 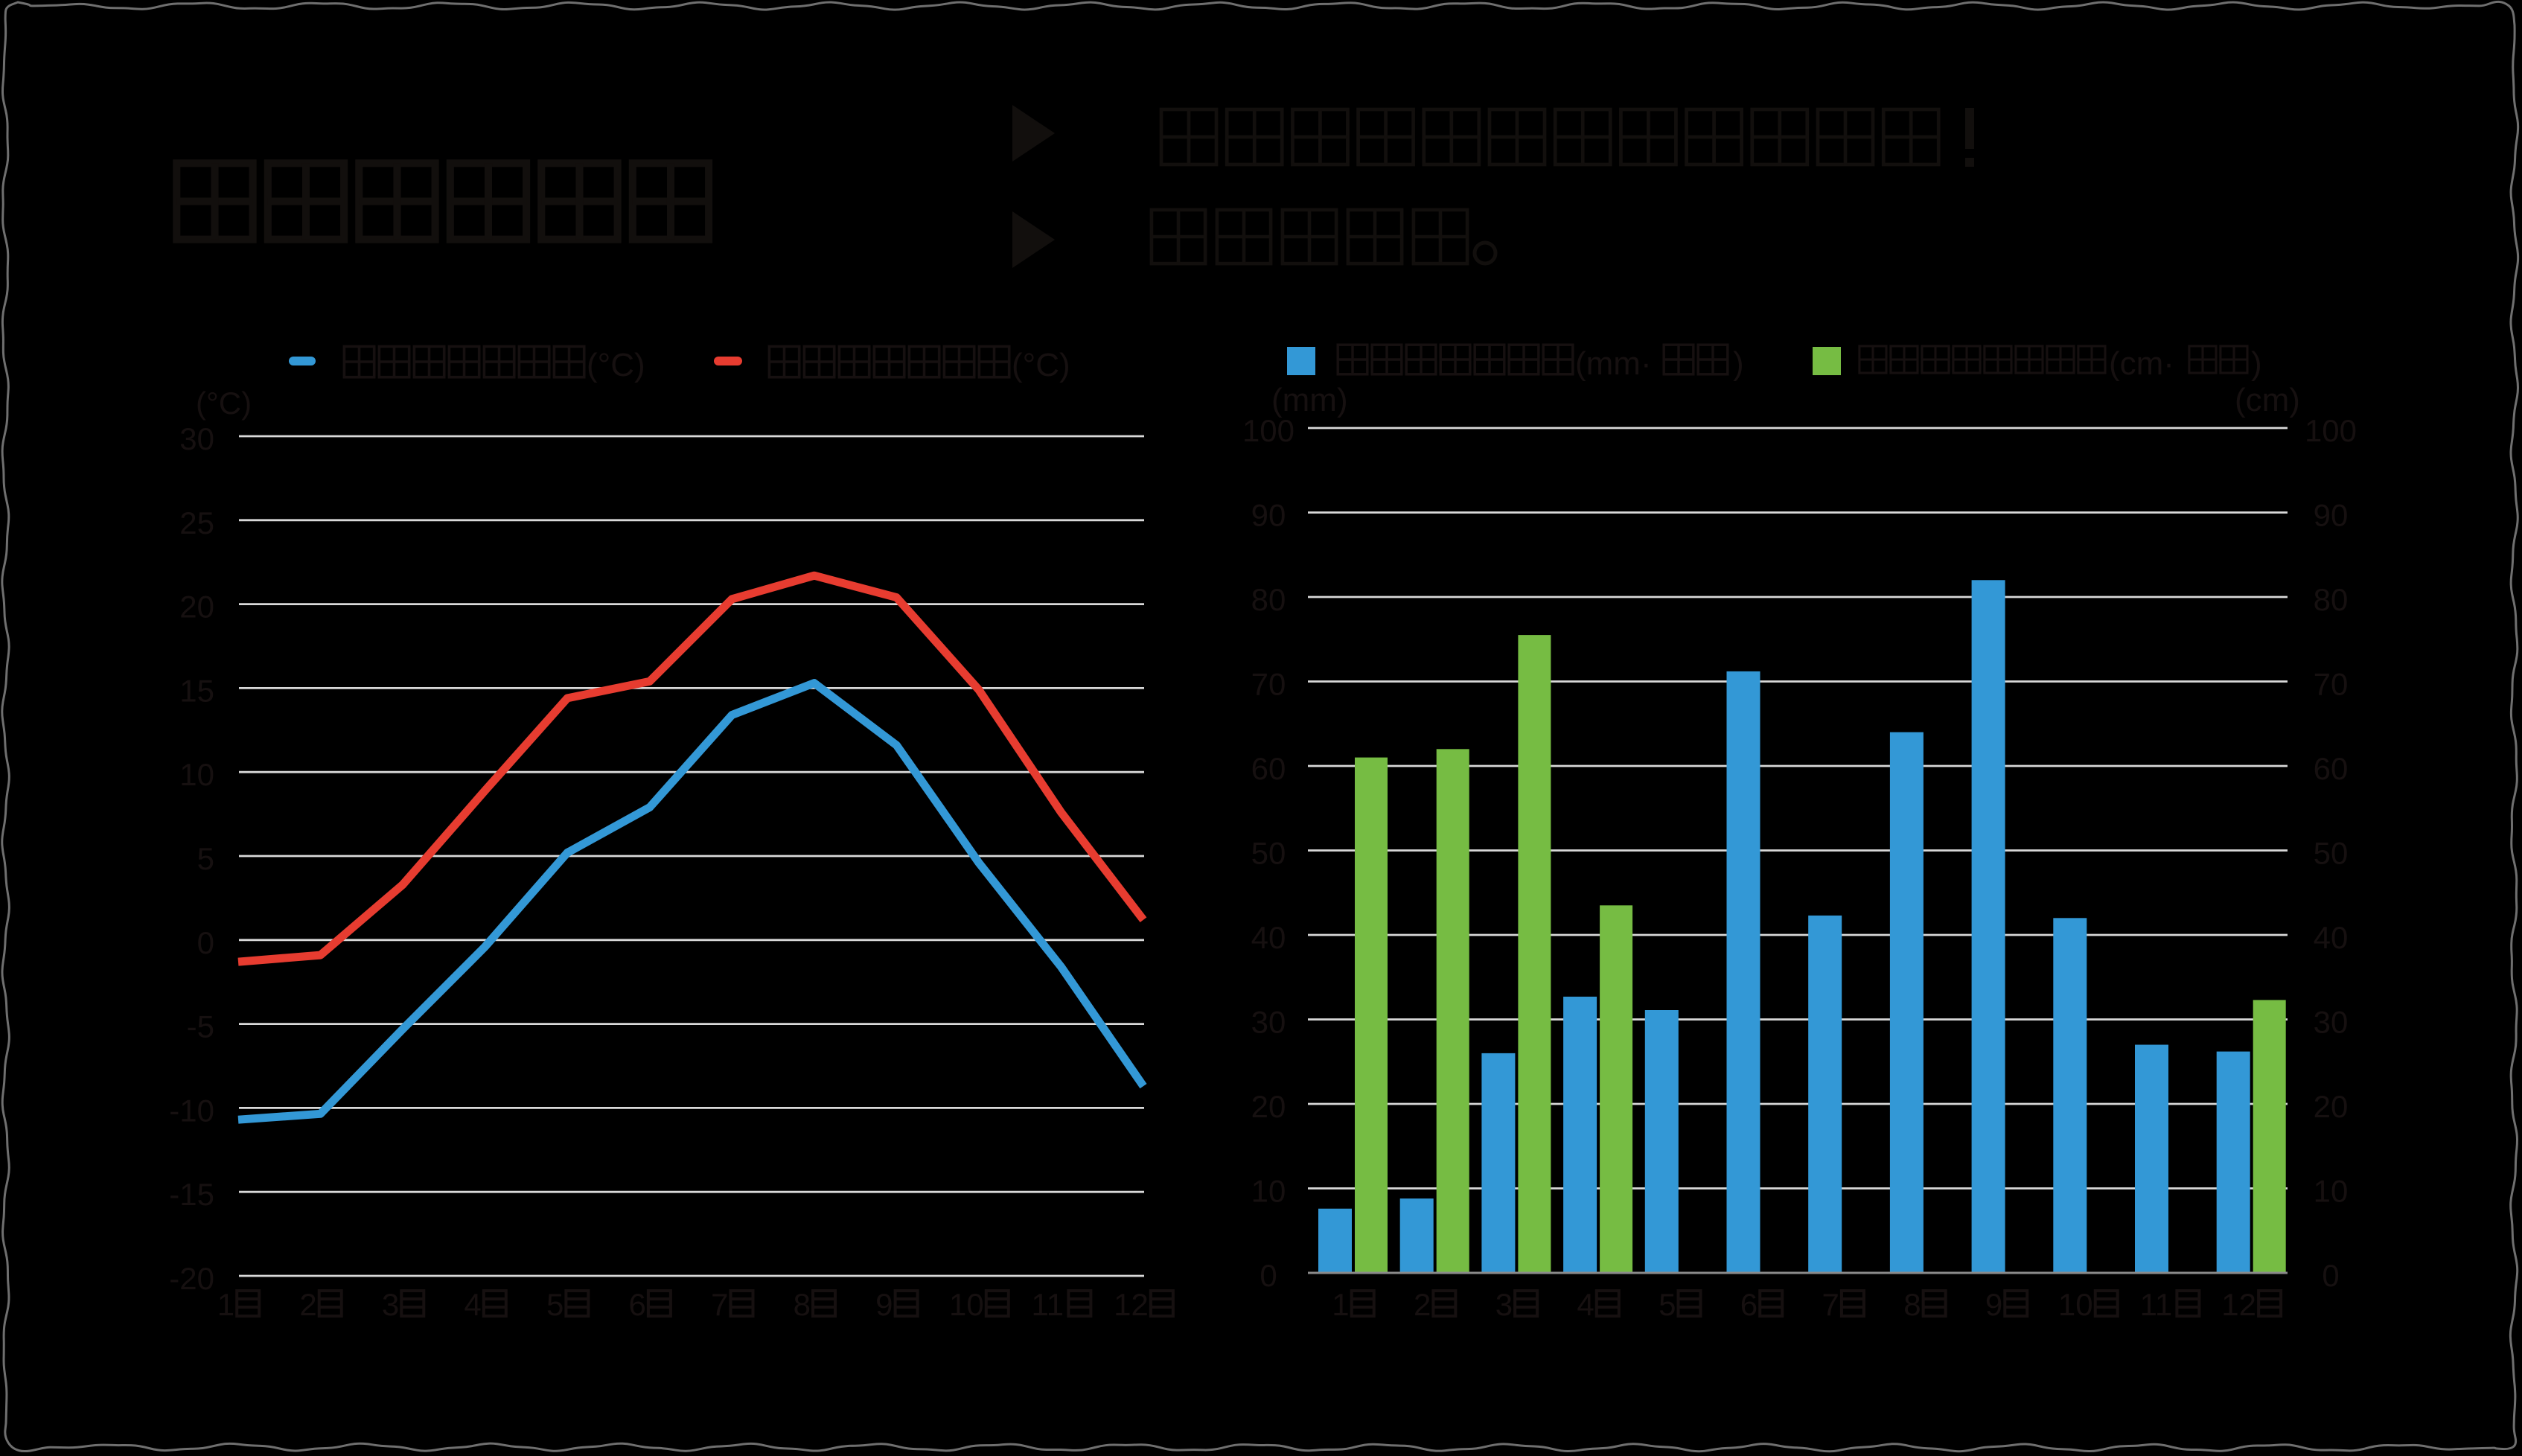 What do you see at coordinates (196, 522) in the screenshot?
I see `svg-text: 25` at bounding box center [196, 522].